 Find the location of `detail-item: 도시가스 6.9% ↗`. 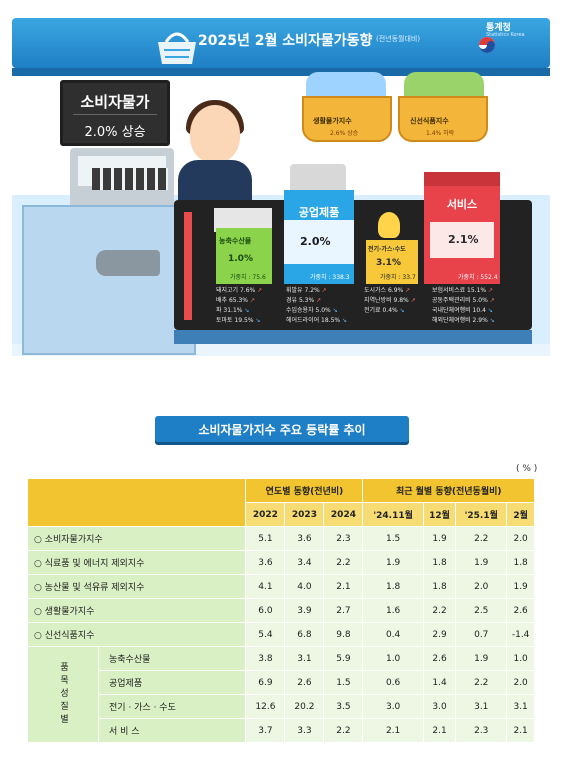

detail-item: 도시가스 6.9% ↗ is located at coordinates (387, 290).